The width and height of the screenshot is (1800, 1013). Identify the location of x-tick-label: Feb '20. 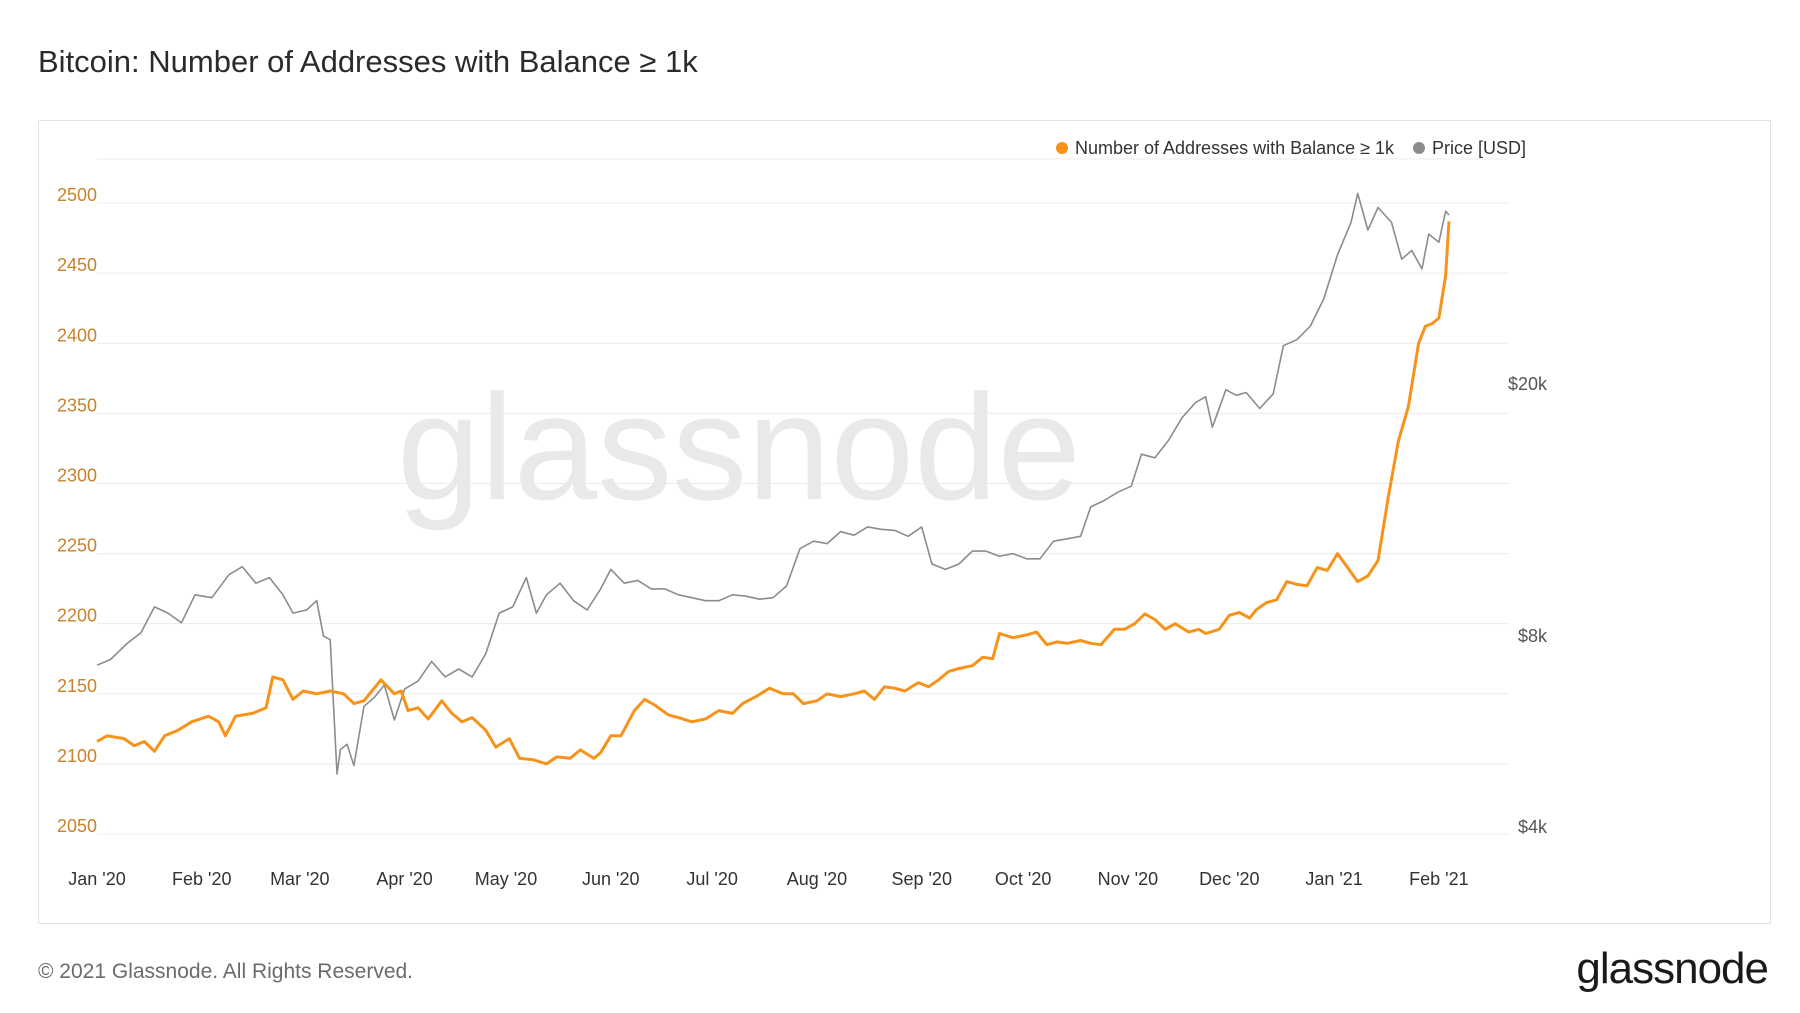
(201, 879).